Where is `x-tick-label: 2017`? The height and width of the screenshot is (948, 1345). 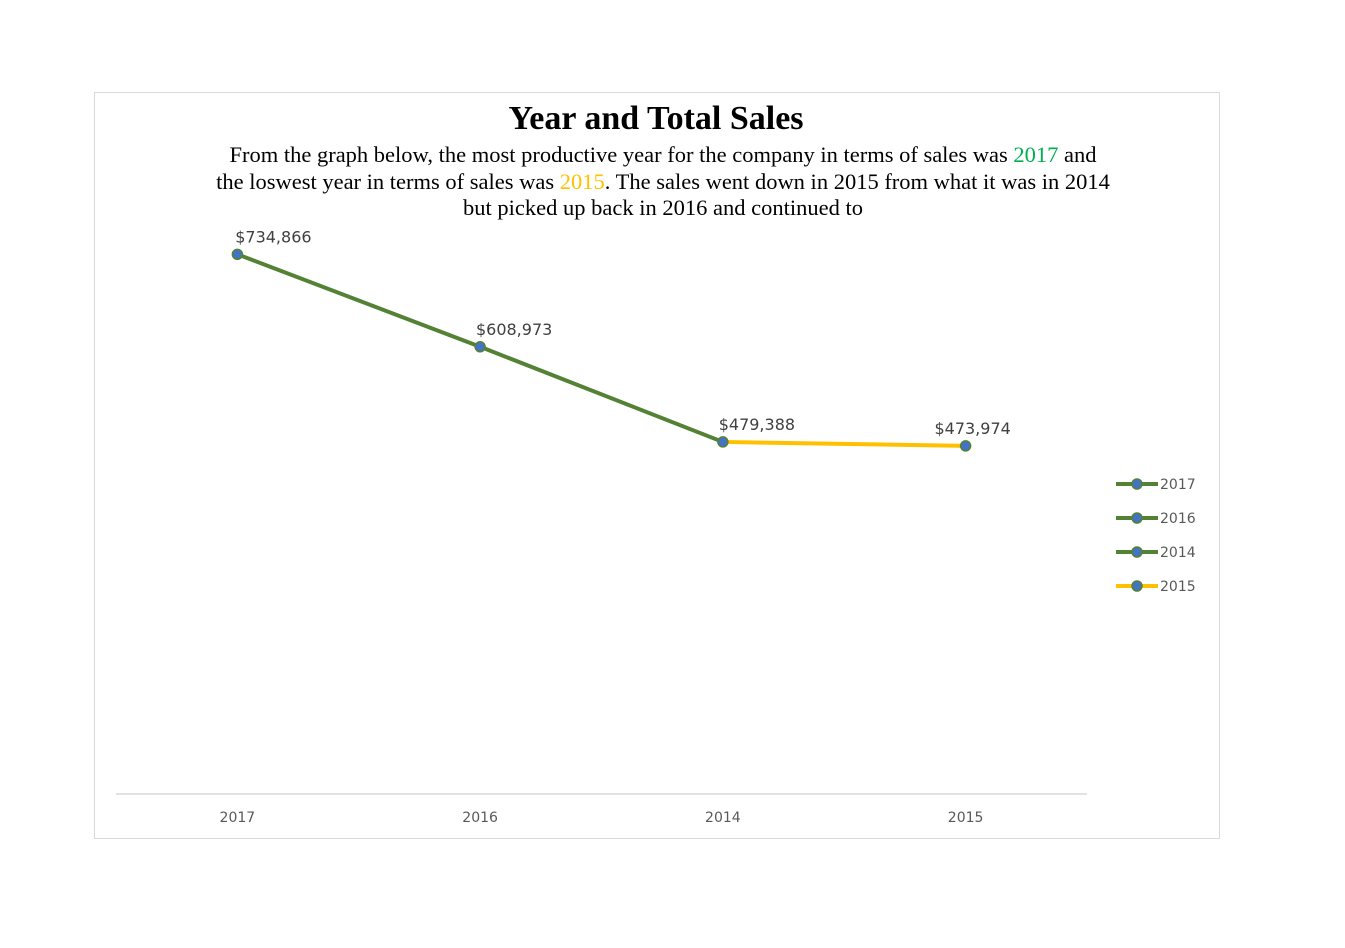
x-tick-label: 2017 is located at coordinates (238, 818).